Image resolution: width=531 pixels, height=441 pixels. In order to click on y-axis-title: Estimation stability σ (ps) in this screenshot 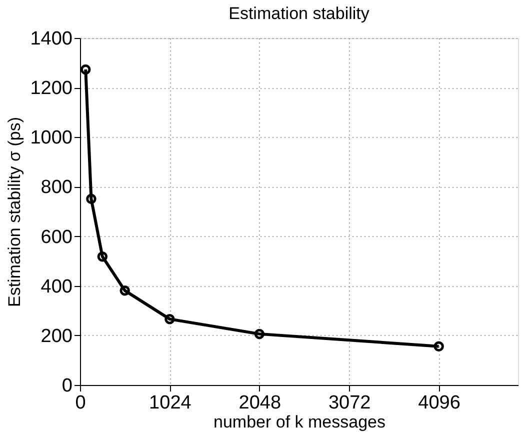, I will do `click(14, 212)`.